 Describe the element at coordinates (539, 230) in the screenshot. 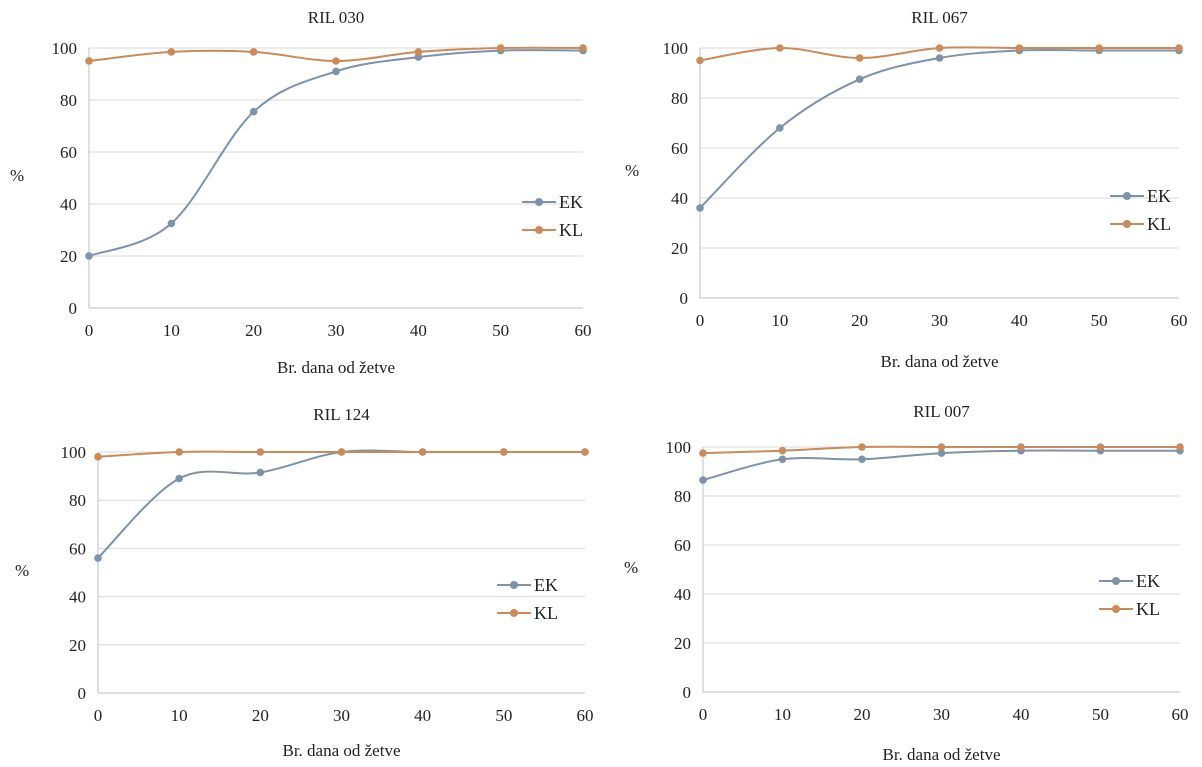

I see `legend-swatch-kl` at that location.